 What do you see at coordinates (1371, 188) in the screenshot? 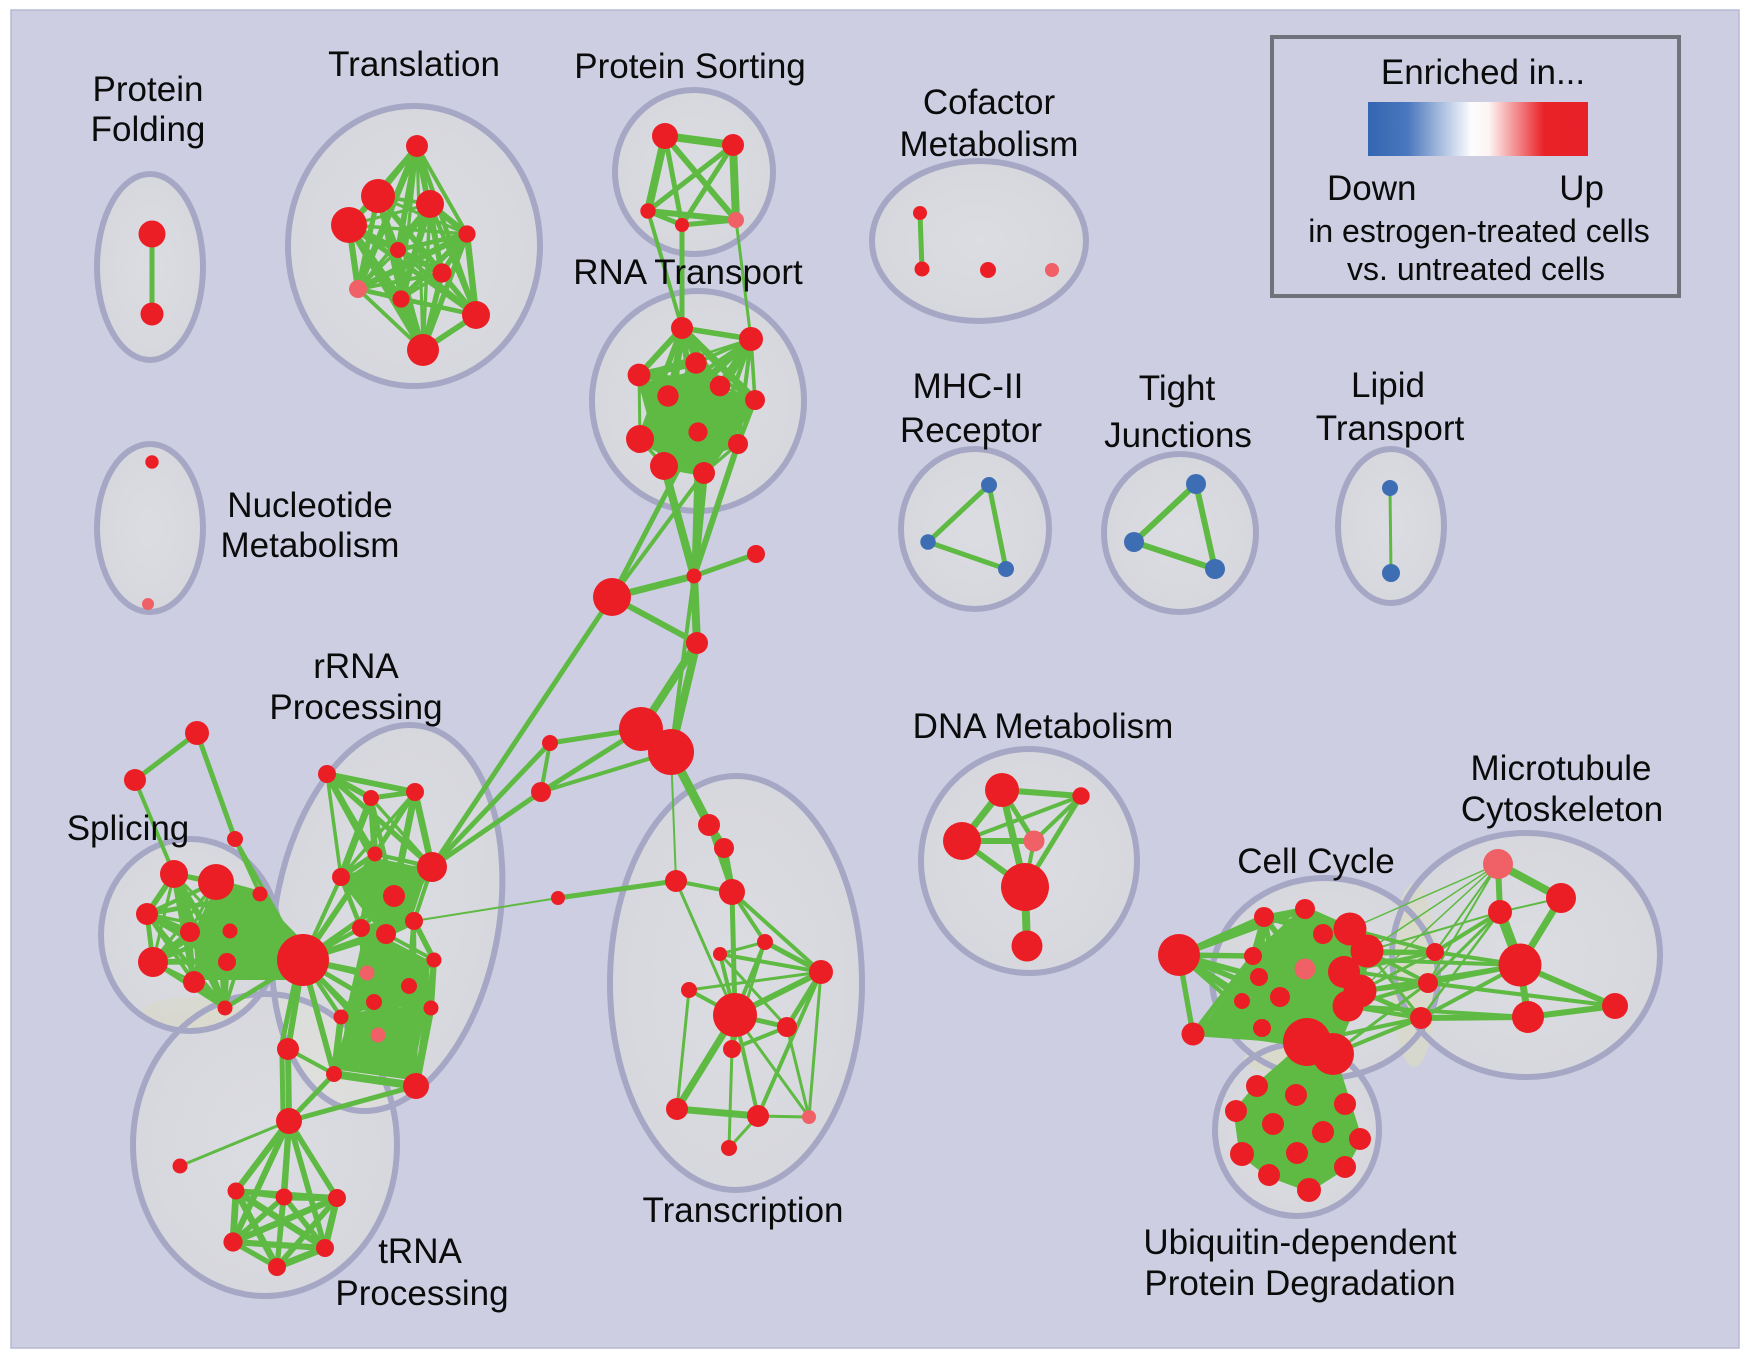
I see `svg-text: Down` at bounding box center [1371, 188].